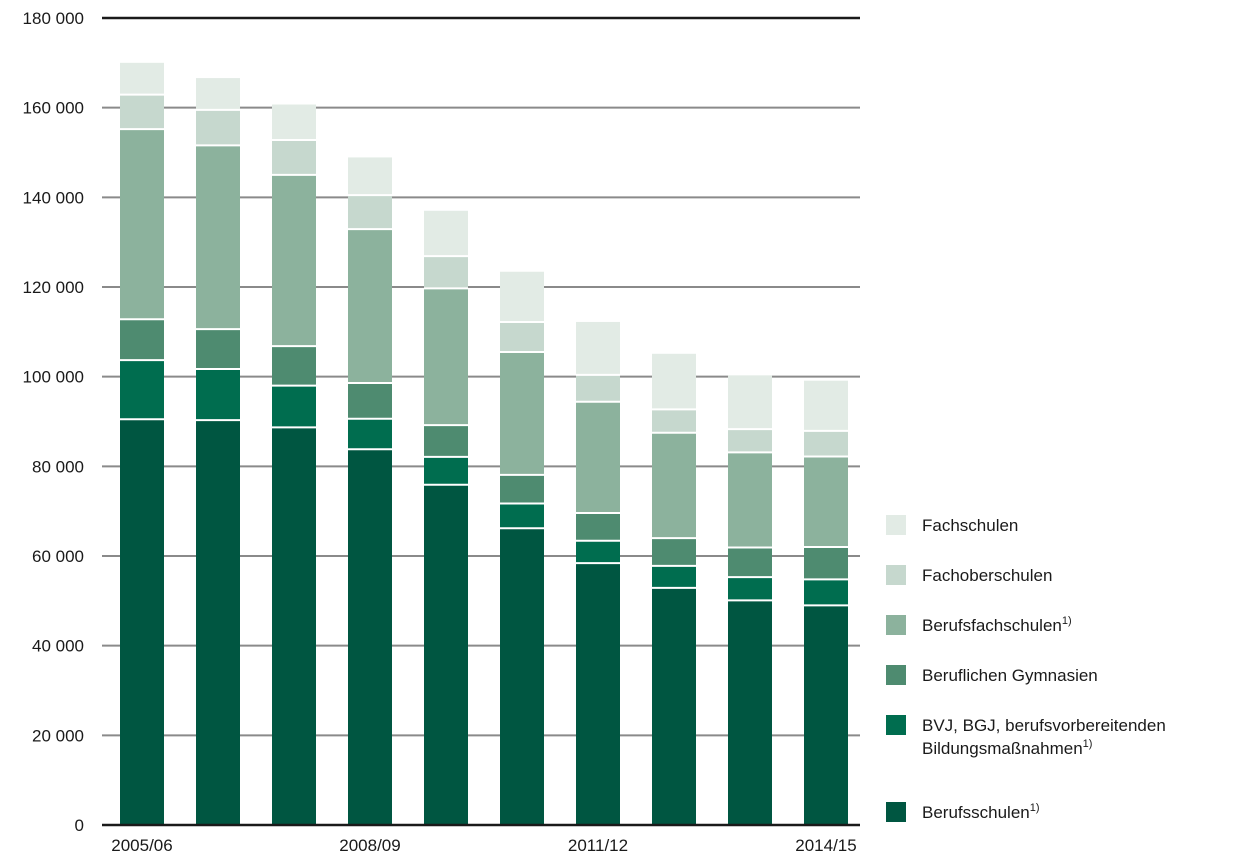 This screenshot has height=867, width=1238. What do you see at coordinates (53, 108) in the screenshot?
I see `y-tick-label: 160 000` at bounding box center [53, 108].